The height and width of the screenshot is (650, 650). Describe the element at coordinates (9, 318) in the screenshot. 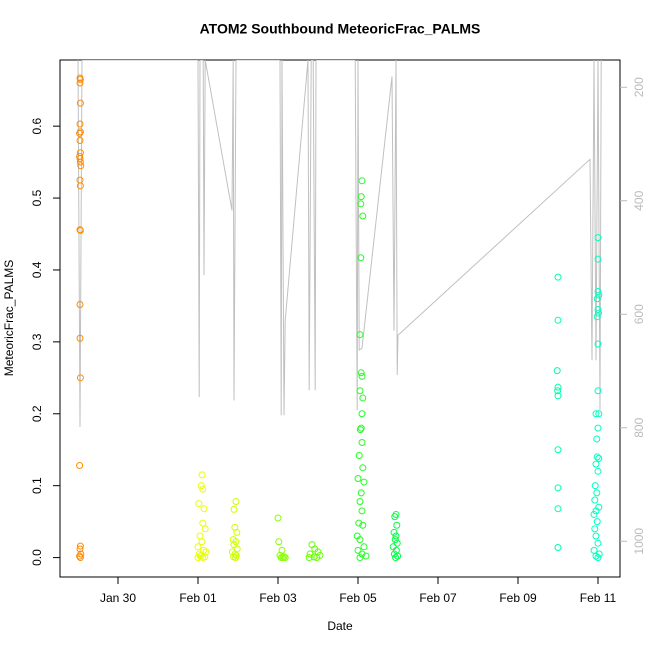

I see `y-axis-label: MeteoricFrac_PALMS` at that location.